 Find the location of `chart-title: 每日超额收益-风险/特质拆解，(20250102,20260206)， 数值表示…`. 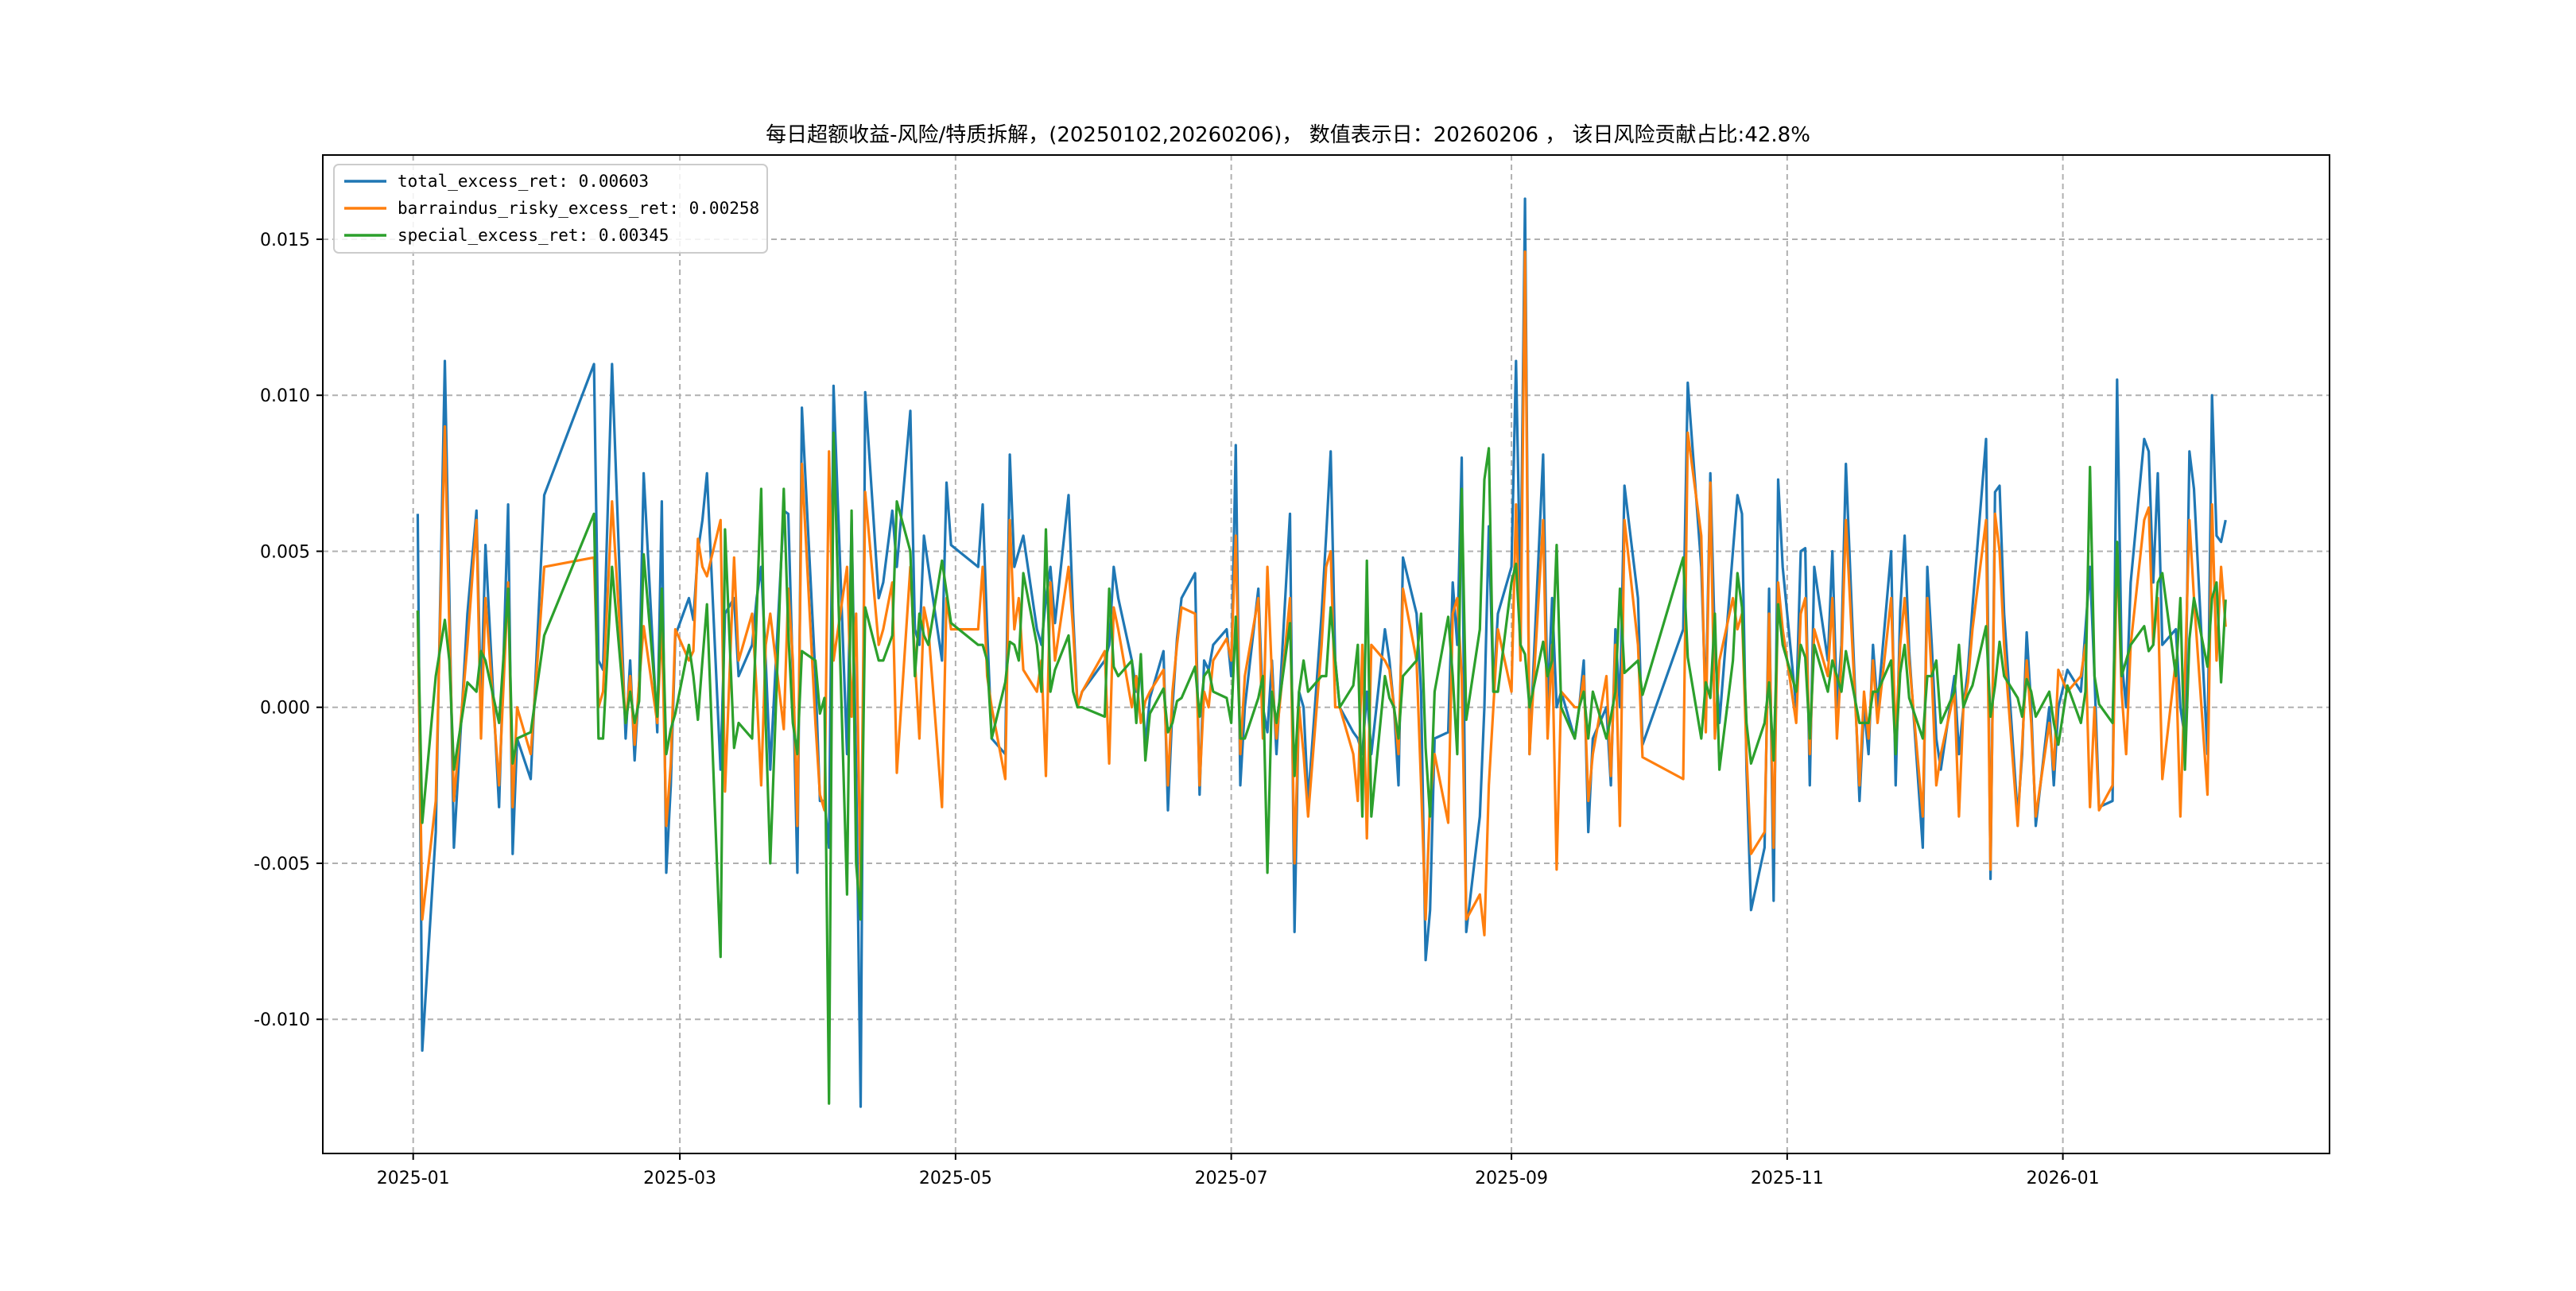

chart-title: 每日超额收益-风险/特质拆解，(20250102,20260206)， 数值表示… is located at coordinates (1288, 135).